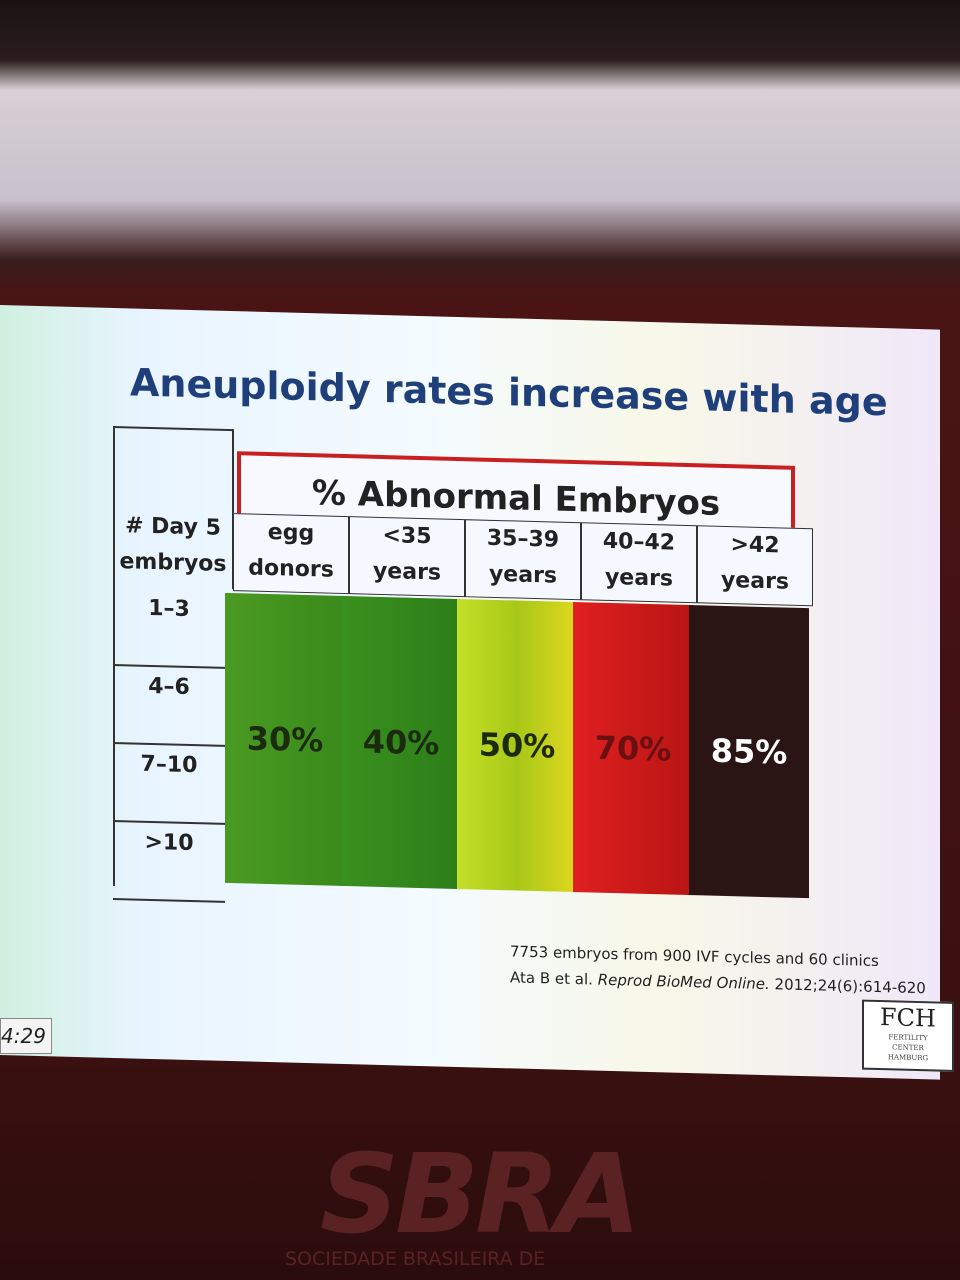  I want to click on column-value: 50%, so click(517, 745).